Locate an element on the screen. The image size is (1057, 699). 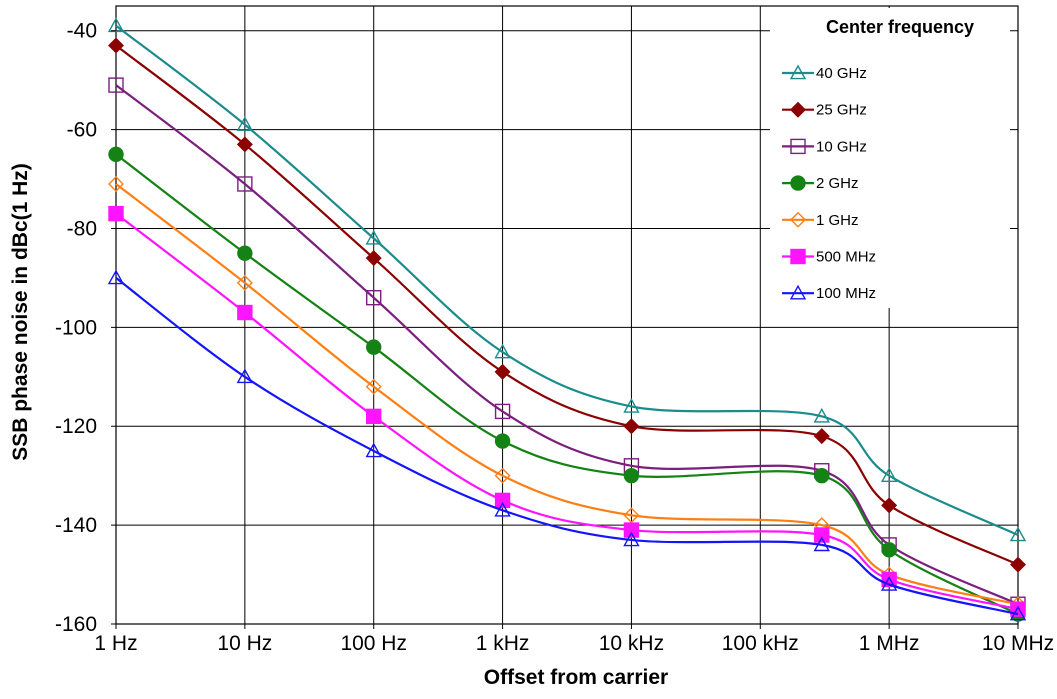
x-tick-label: 10 kHz is located at coordinates (631, 643).